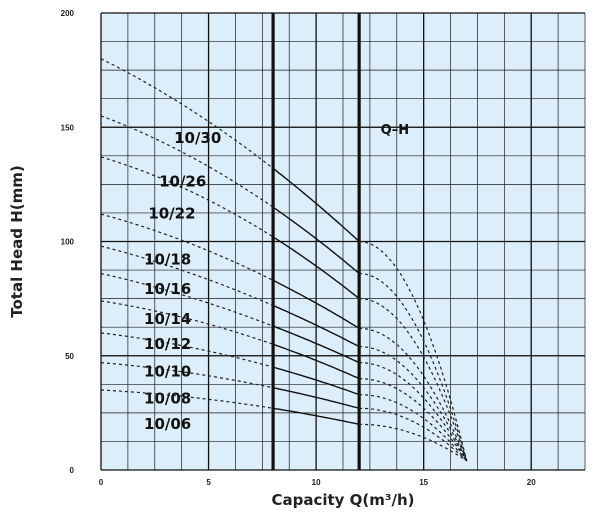 The height and width of the screenshot is (513, 598). What do you see at coordinates (316, 398) in the screenshot?
I see `curve-10/08-solid` at bounding box center [316, 398].